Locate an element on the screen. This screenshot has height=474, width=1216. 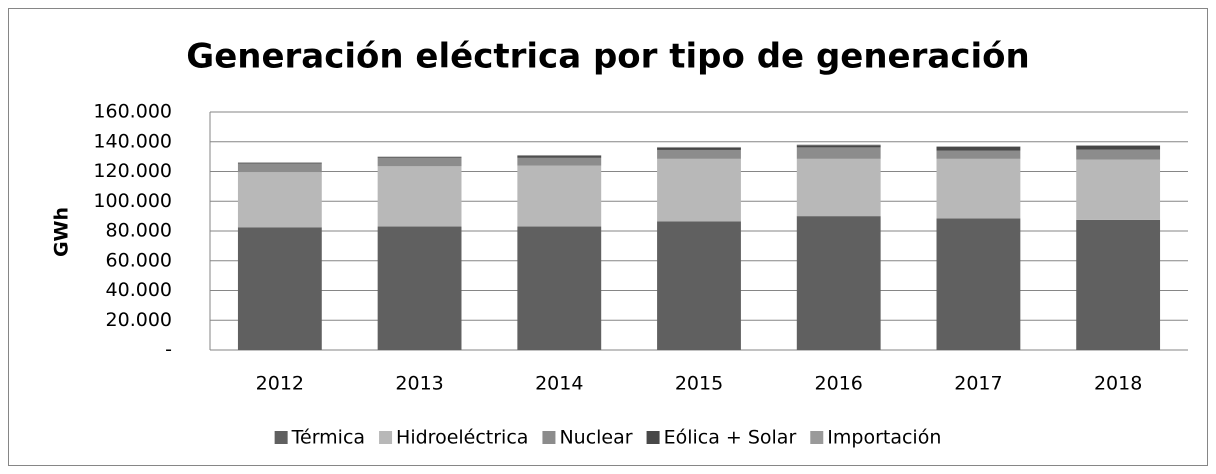
y-tick-label: 120.000 is located at coordinates (132, 171).